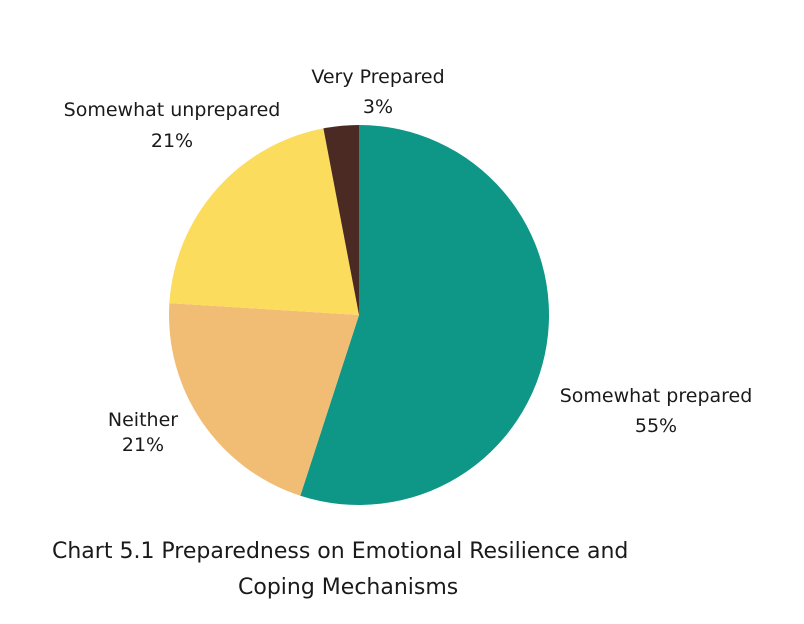  What do you see at coordinates (348, 587) in the screenshot?
I see `chart-title-line-2: Coping Mechanisms` at bounding box center [348, 587].